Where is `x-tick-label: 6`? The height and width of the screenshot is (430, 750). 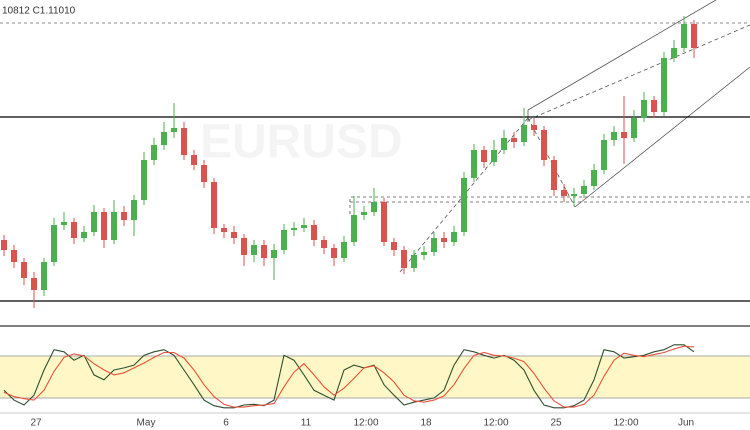 x-tick-label: 6 is located at coordinates (226, 423).